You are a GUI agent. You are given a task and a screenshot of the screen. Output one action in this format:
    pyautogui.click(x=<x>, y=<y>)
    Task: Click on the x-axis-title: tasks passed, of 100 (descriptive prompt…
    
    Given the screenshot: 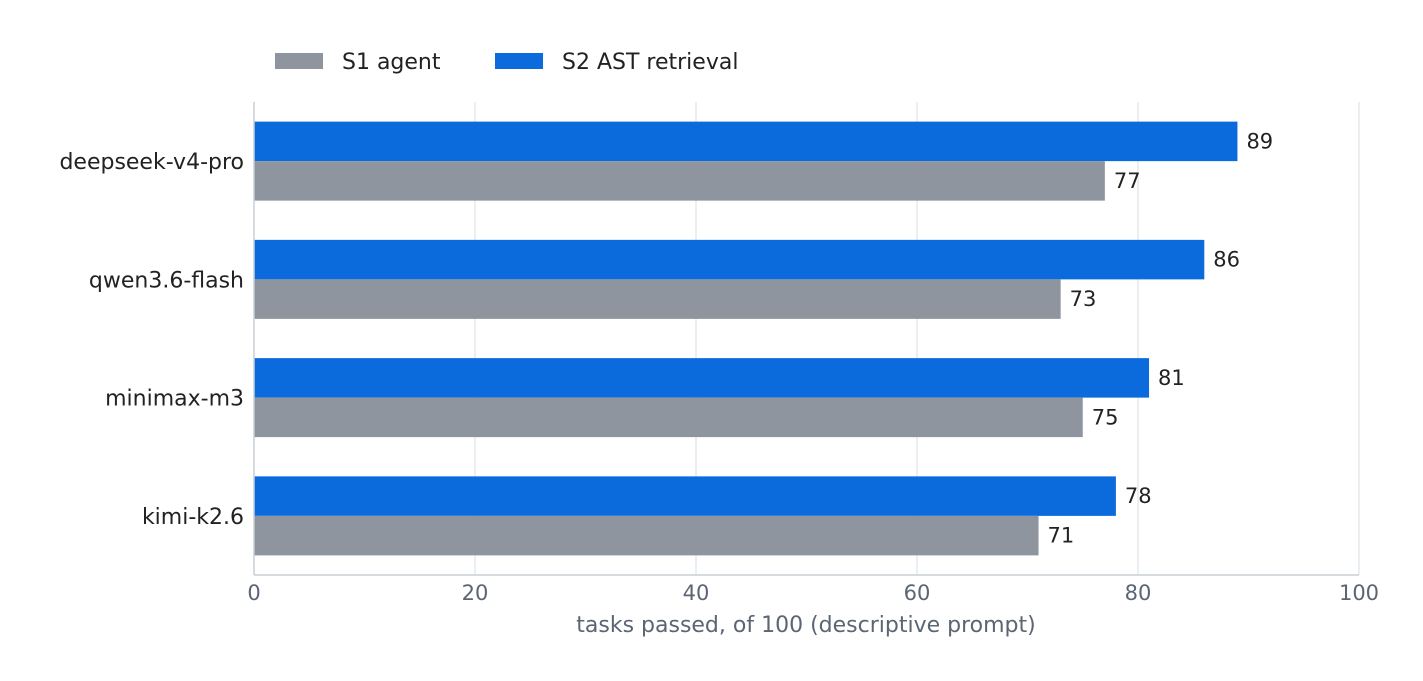 What is the action you would take?
    pyautogui.click(x=805, y=625)
    